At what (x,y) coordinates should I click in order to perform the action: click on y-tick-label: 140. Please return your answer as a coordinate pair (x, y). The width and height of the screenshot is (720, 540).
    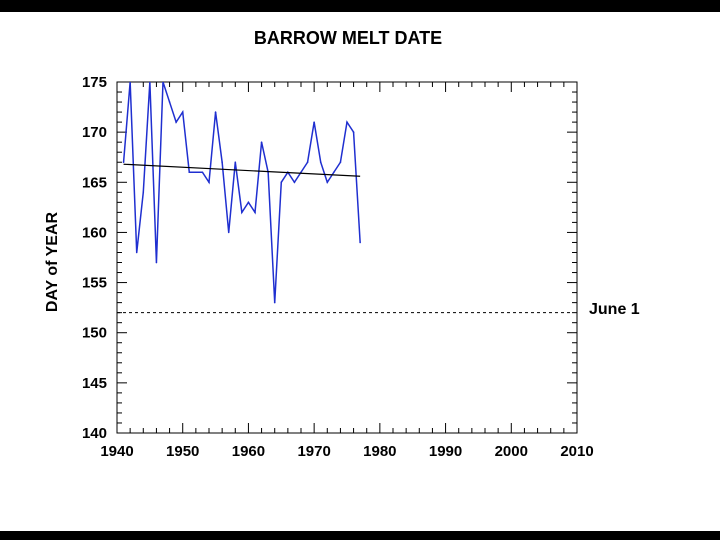
    Looking at the image, I should click on (94, 433).